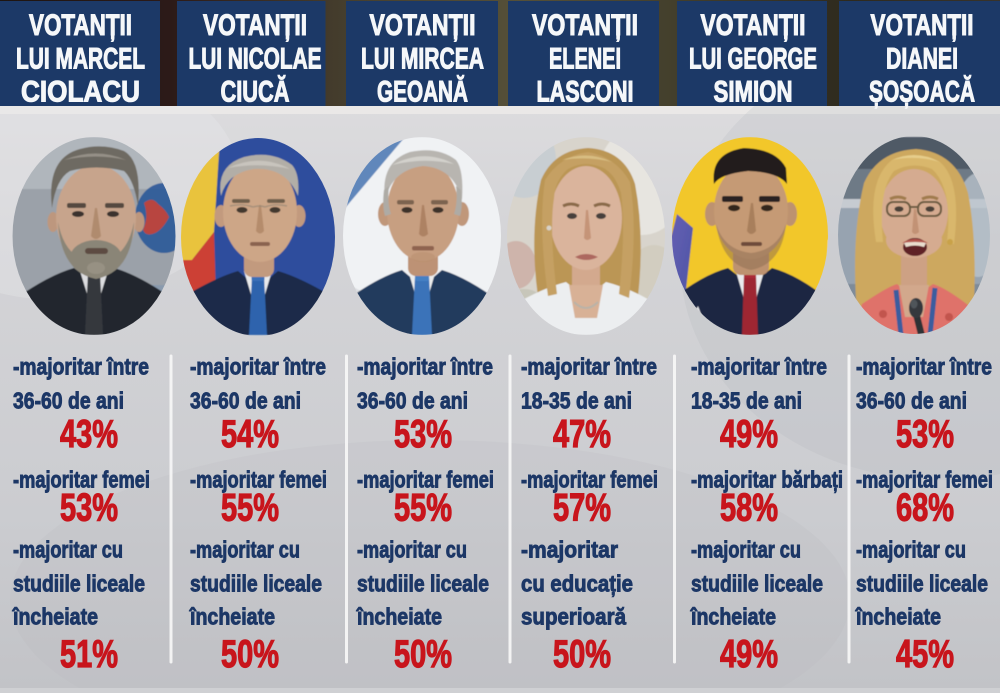 The image size is (1000, 693). What do you see at coordinates (574, 617) in the screenshot?
I see `svg-text: superioară` at bounding box center [574, 617].